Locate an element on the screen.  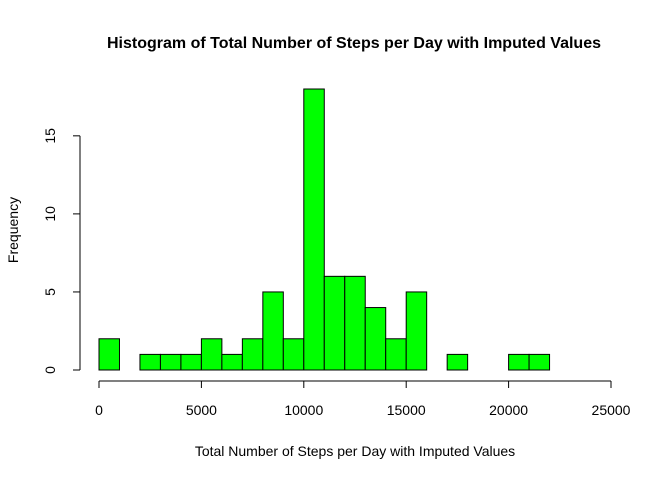
x-tick-label: 25000 is located at coordinates (611, 410).